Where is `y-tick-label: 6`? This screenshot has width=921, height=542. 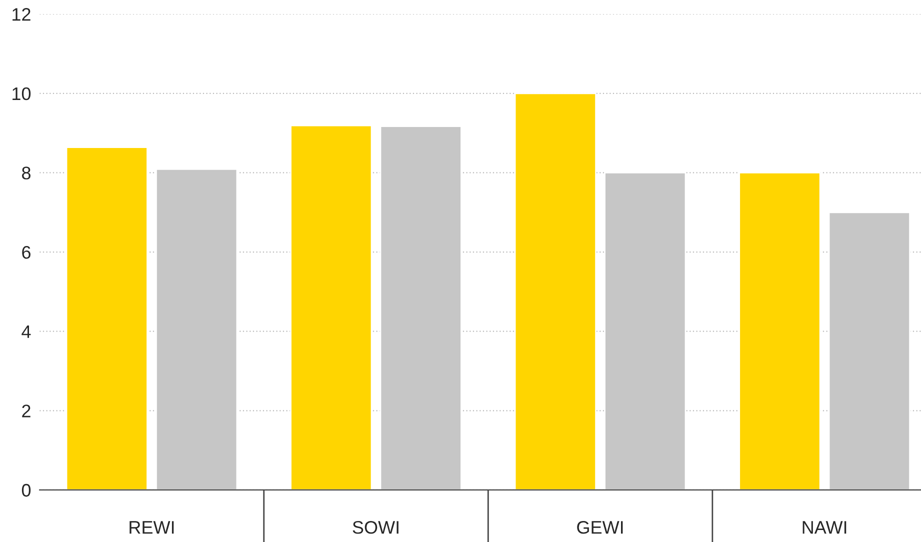 y-tick-label: 6 is located at coordinates (26, 252).